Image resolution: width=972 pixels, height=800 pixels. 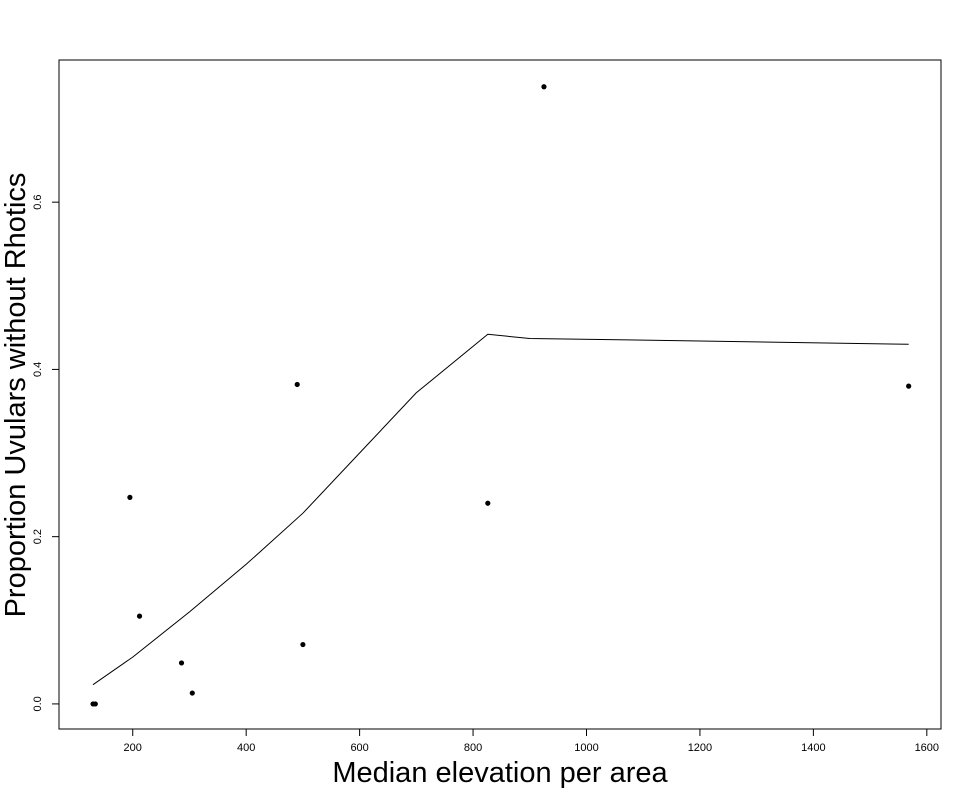 I want to click on x-tick-label: 1600, so click(x=927, y=748).